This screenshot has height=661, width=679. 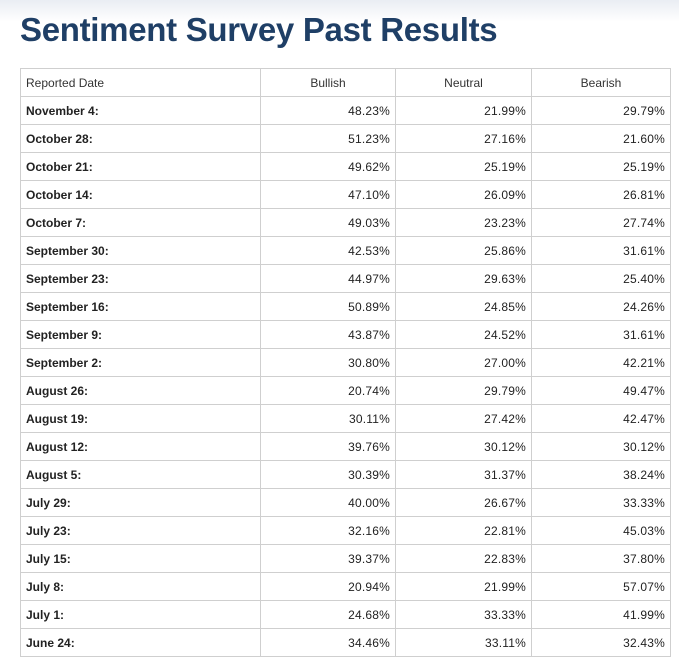 What do you see at coordinates (328, 642) in the screenshot?
I see `bullish-value-cell: 34.46%` at bounding box center [328, 642].